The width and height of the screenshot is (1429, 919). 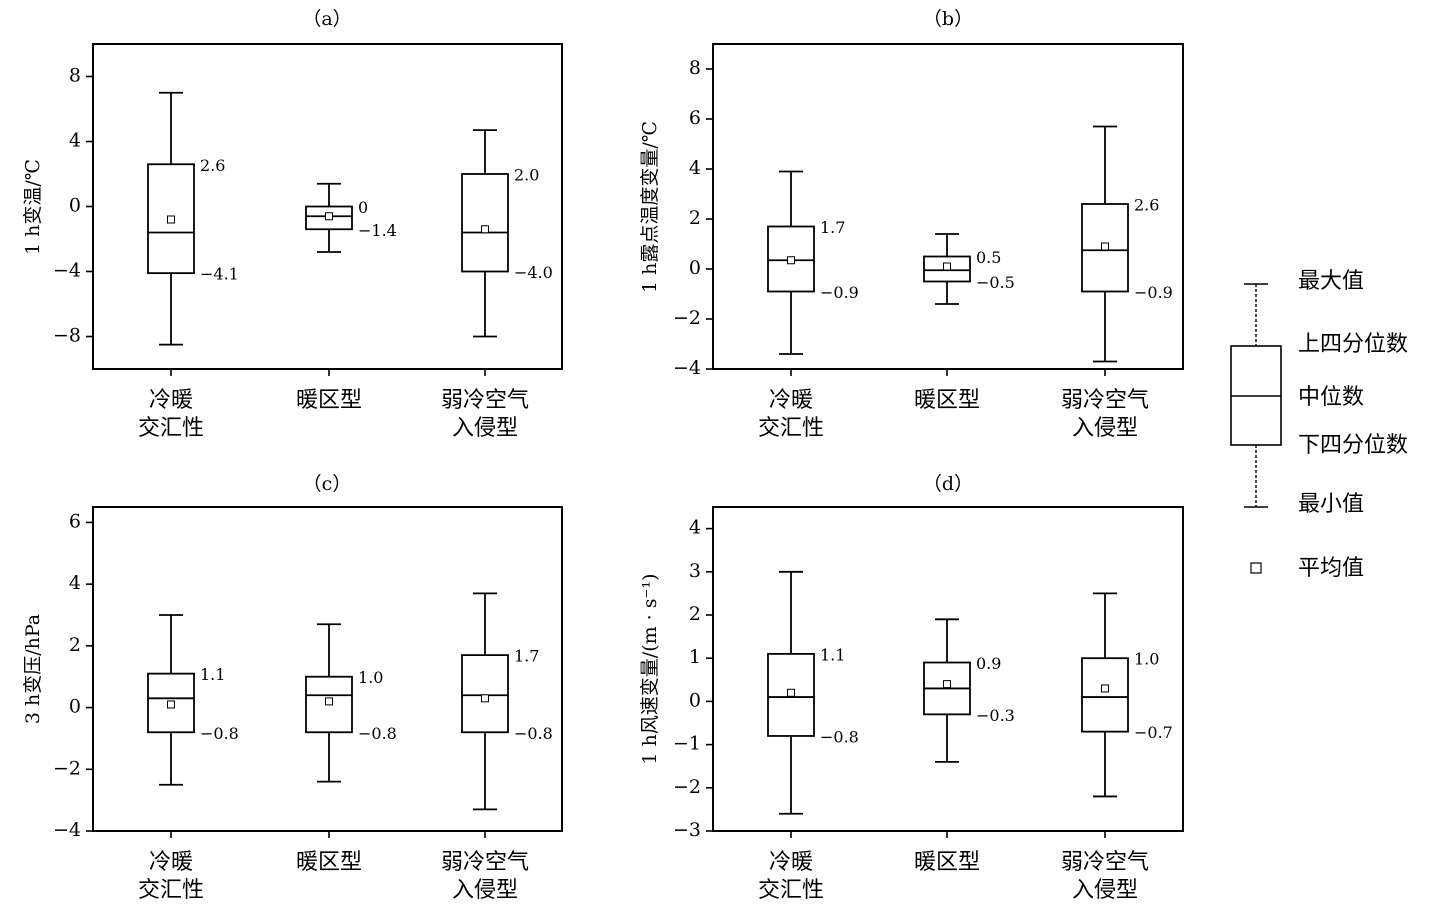 I want to click on legend-min-label: 最小值, so click(x=1331, y=504).